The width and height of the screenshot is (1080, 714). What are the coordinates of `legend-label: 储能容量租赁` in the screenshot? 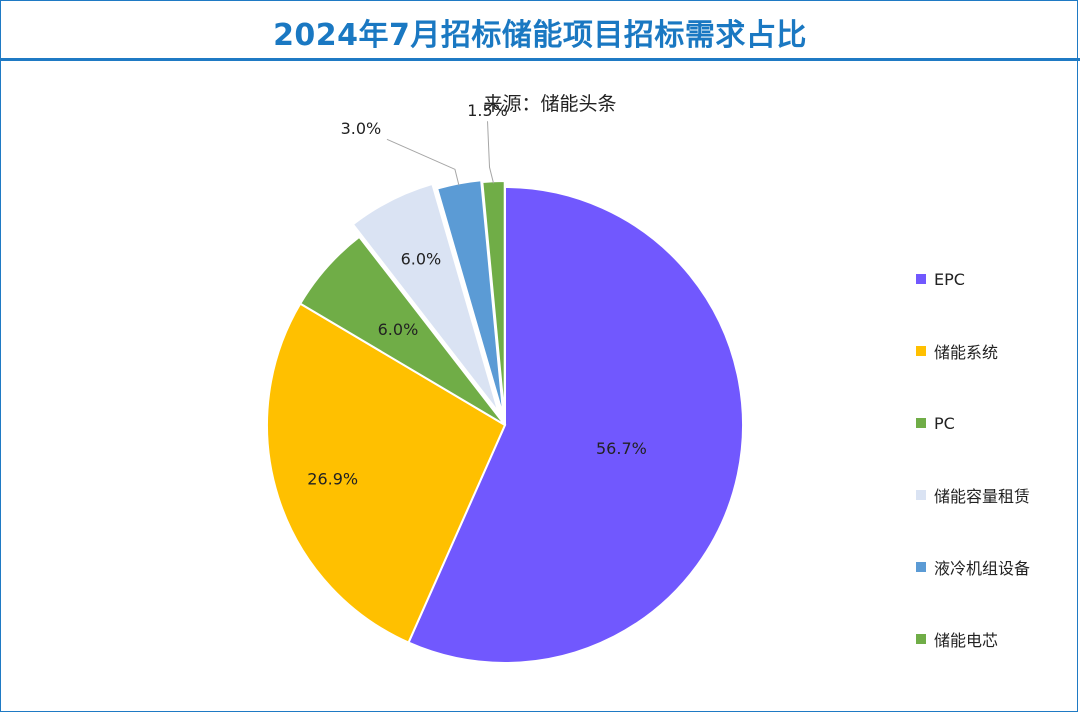 It's located at (982, 496).